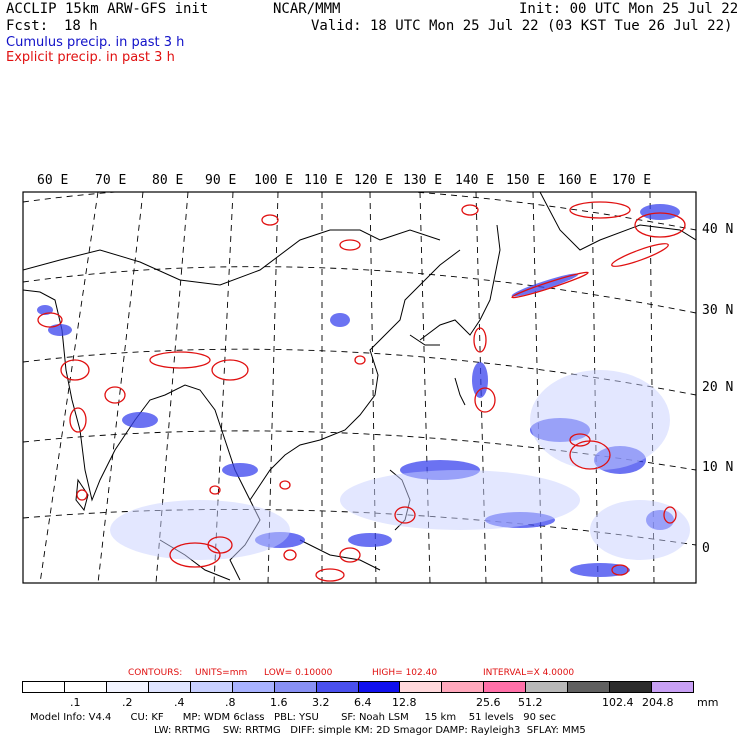 The height and width of the screenshot is (740, 740). Describe the element at coordinates (179, 702) in the screenshot. I see `colorbar-label: .4` at that location.